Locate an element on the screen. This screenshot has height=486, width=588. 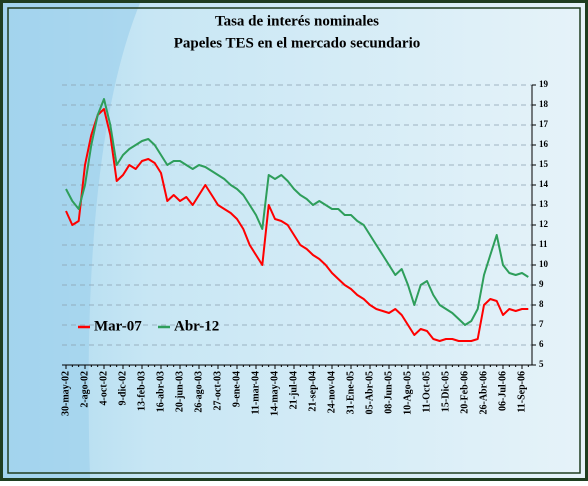
chart-title: Tasa de interés nominales is located at coordinates (297, 21).